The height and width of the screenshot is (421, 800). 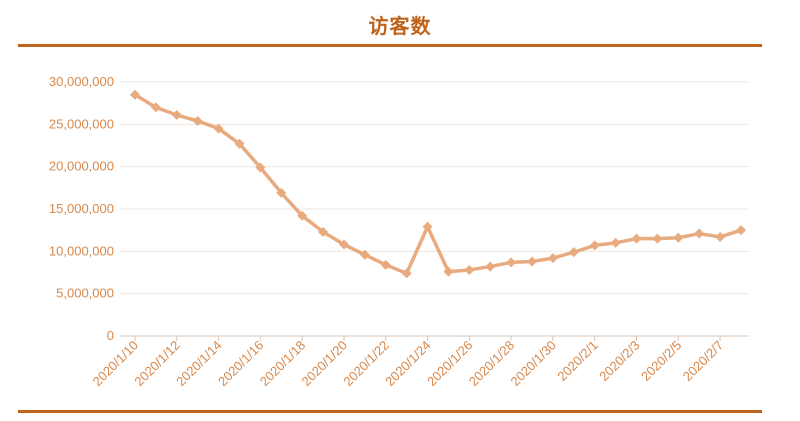 What do you see at coordinates (534, 364) in the screenshot?
I see `x-tick-label: 2020/1/30` at bounding box center [534, 364].